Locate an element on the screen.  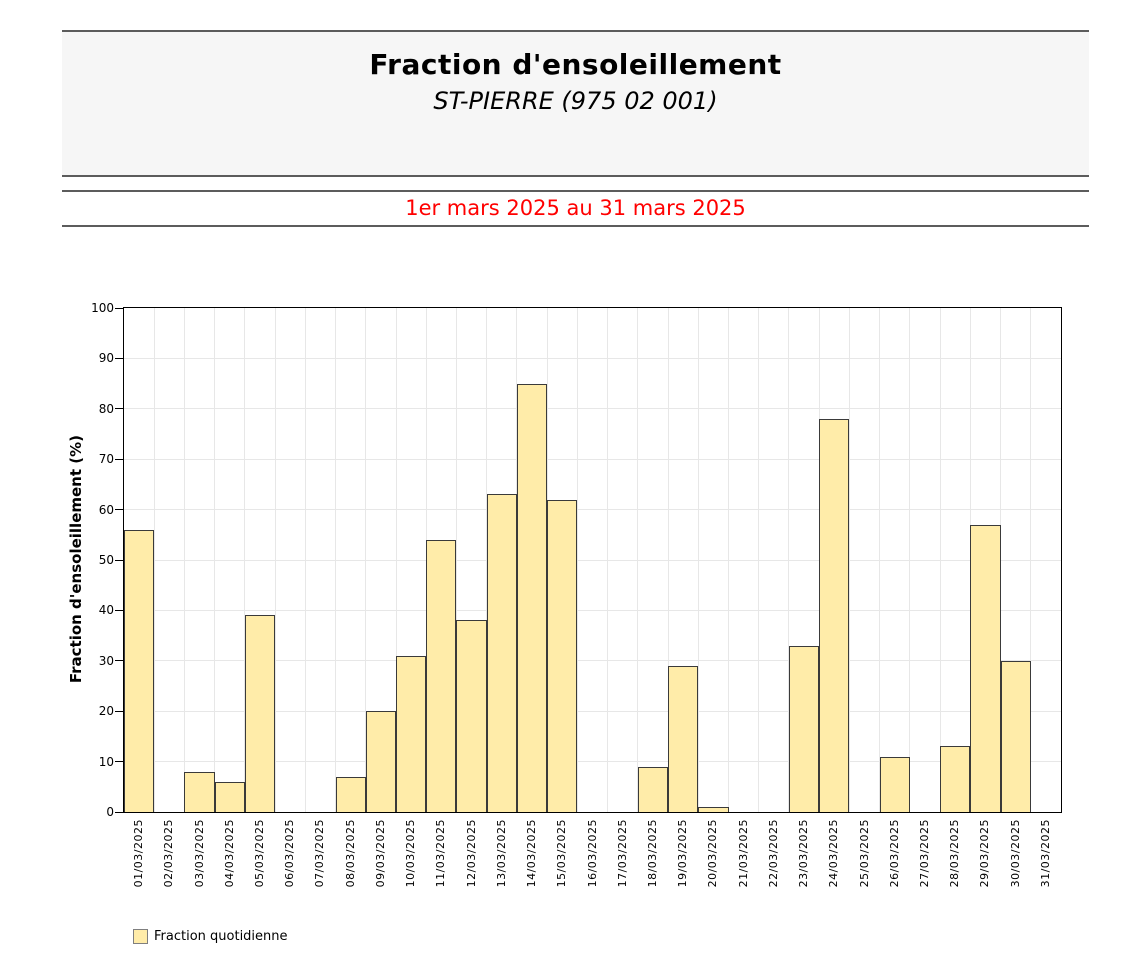
bar-24/03/2025 is located at coordinates (834, 615).